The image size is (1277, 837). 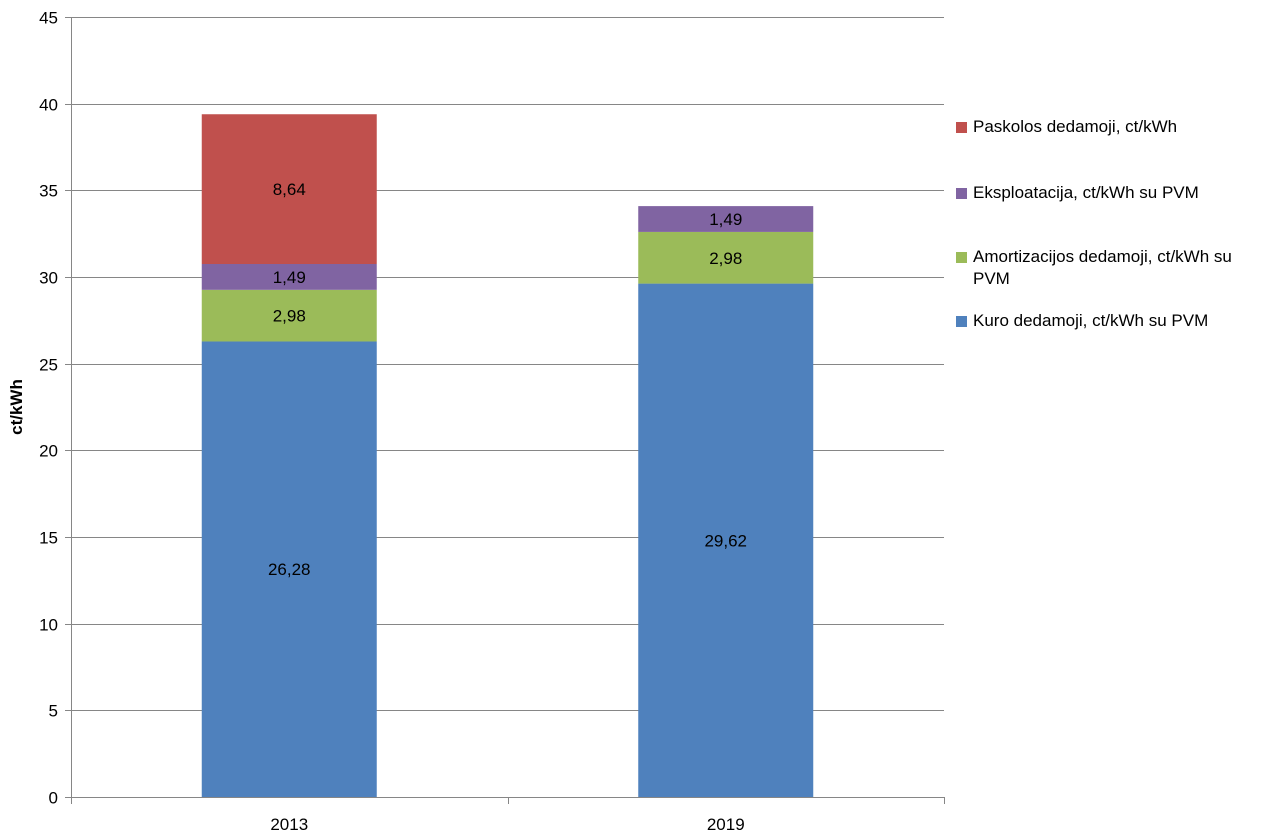 What do you see at coordinates (961, 193) in the screenshot?
I see `legend-swatch-eksploatacija` at bounding box center [961, 193].